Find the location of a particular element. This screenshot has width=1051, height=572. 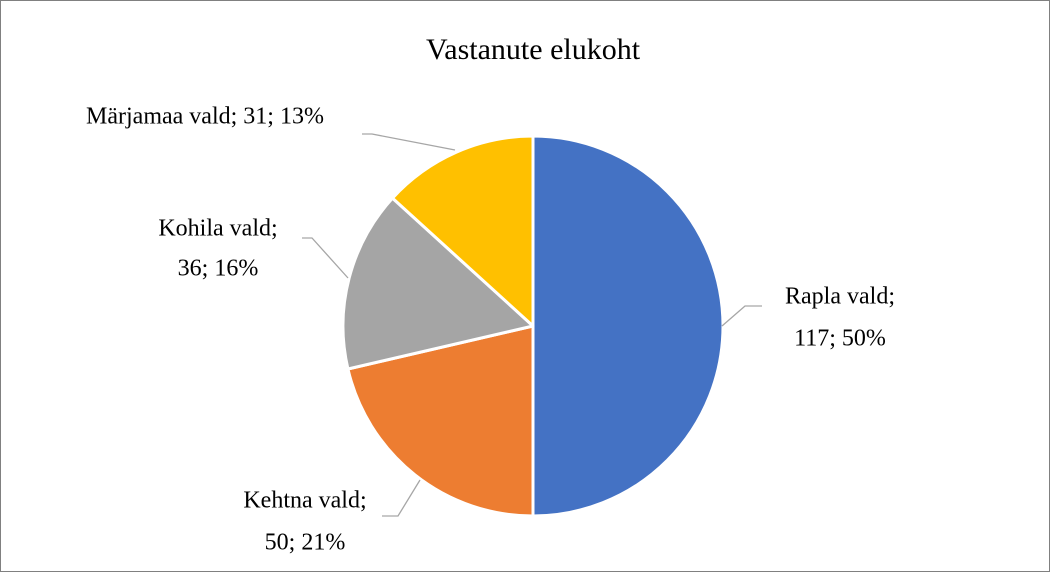

chart-title: Vastanute elukoht is located at coordinates (533, 49).